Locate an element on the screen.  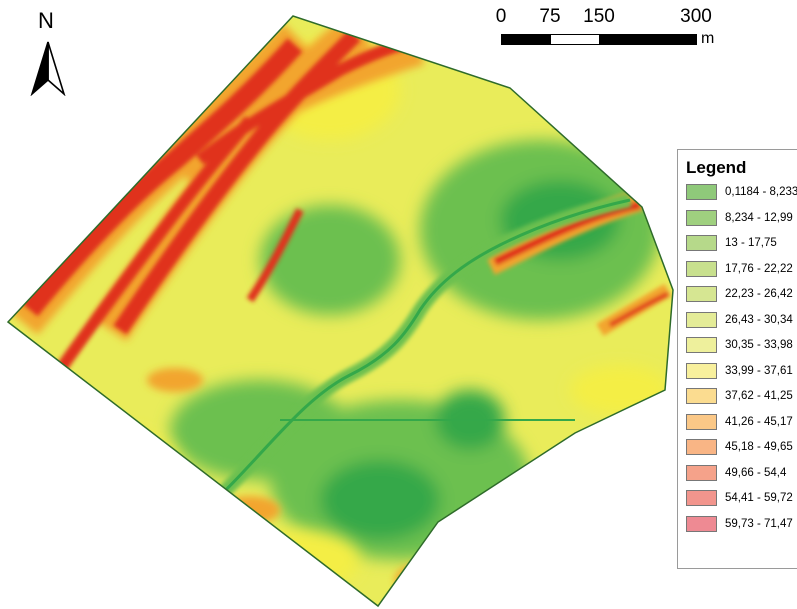
scale-label-150: 150 is located at coordinates (599, 16).